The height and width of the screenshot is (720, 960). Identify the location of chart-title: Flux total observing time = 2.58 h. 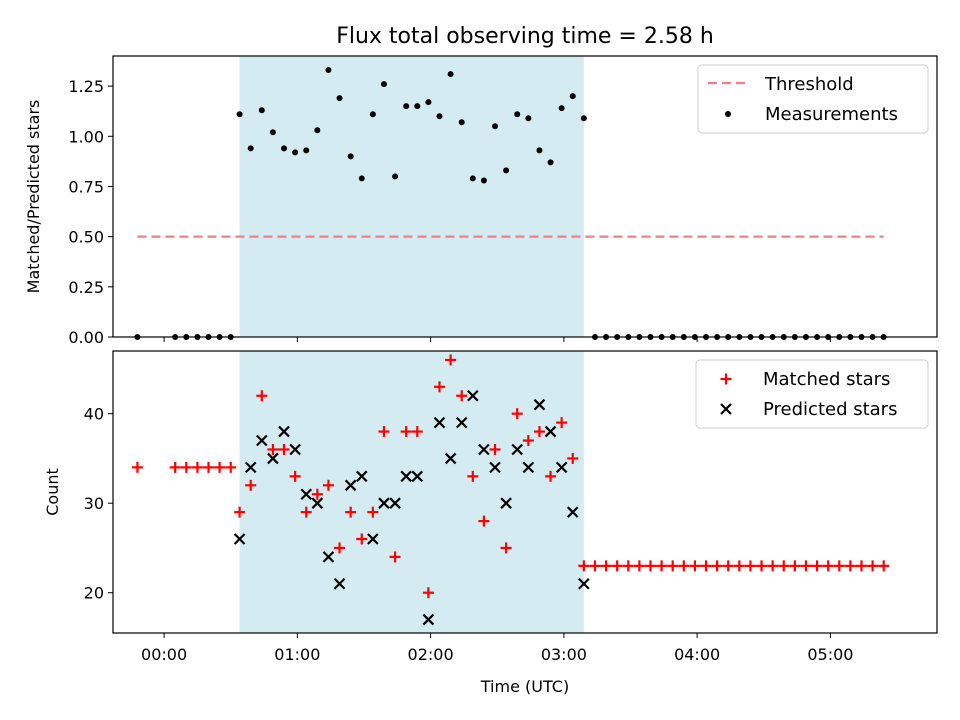
(525, 36).